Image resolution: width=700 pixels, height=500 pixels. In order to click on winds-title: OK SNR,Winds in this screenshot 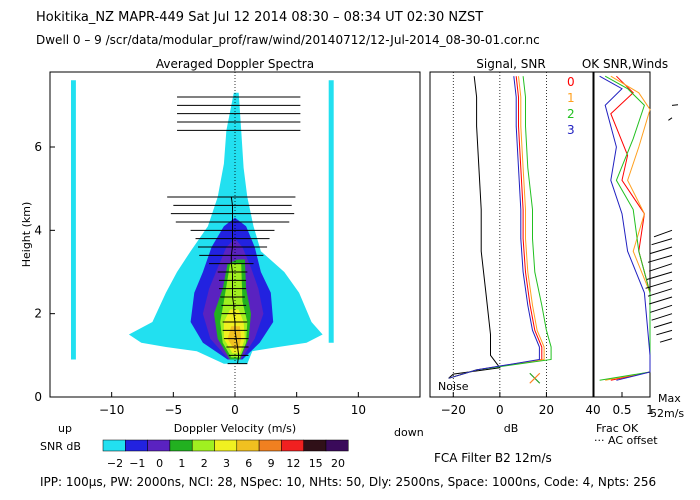, I will do `click(625, 64)`.